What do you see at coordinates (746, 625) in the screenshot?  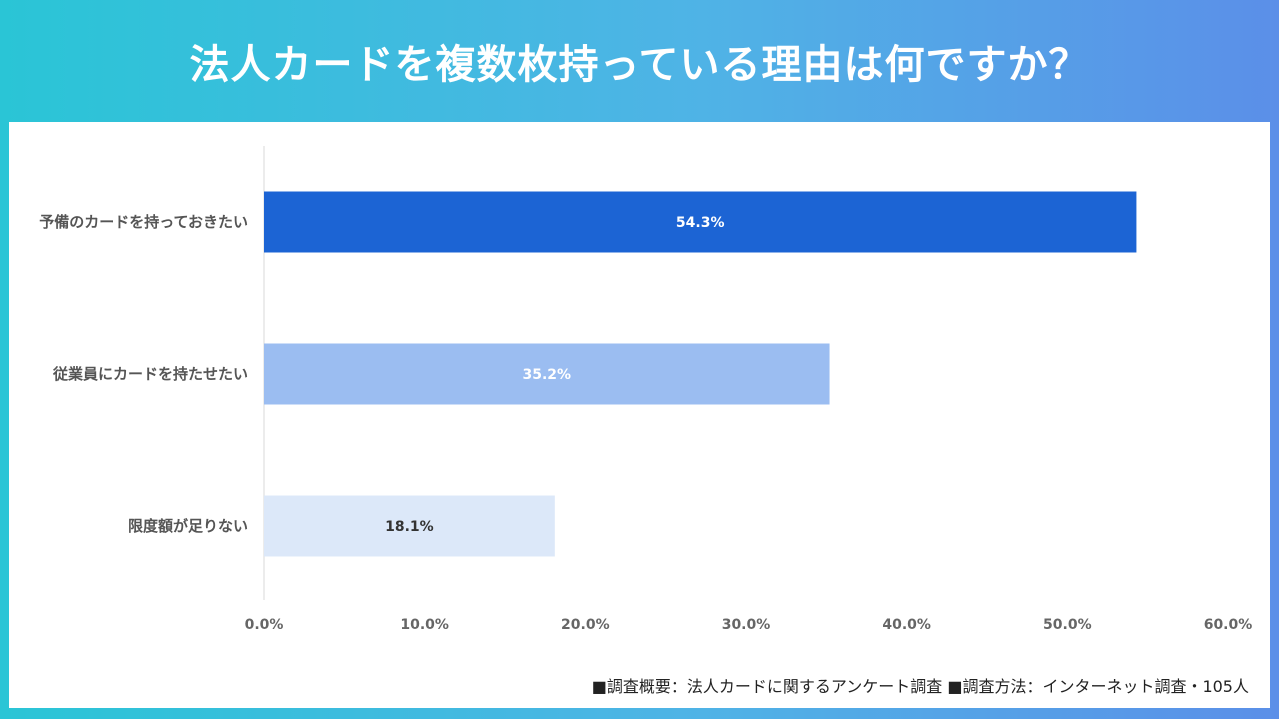 I see `x-tick-label: 30.0%` at bounding box center [746, 625].